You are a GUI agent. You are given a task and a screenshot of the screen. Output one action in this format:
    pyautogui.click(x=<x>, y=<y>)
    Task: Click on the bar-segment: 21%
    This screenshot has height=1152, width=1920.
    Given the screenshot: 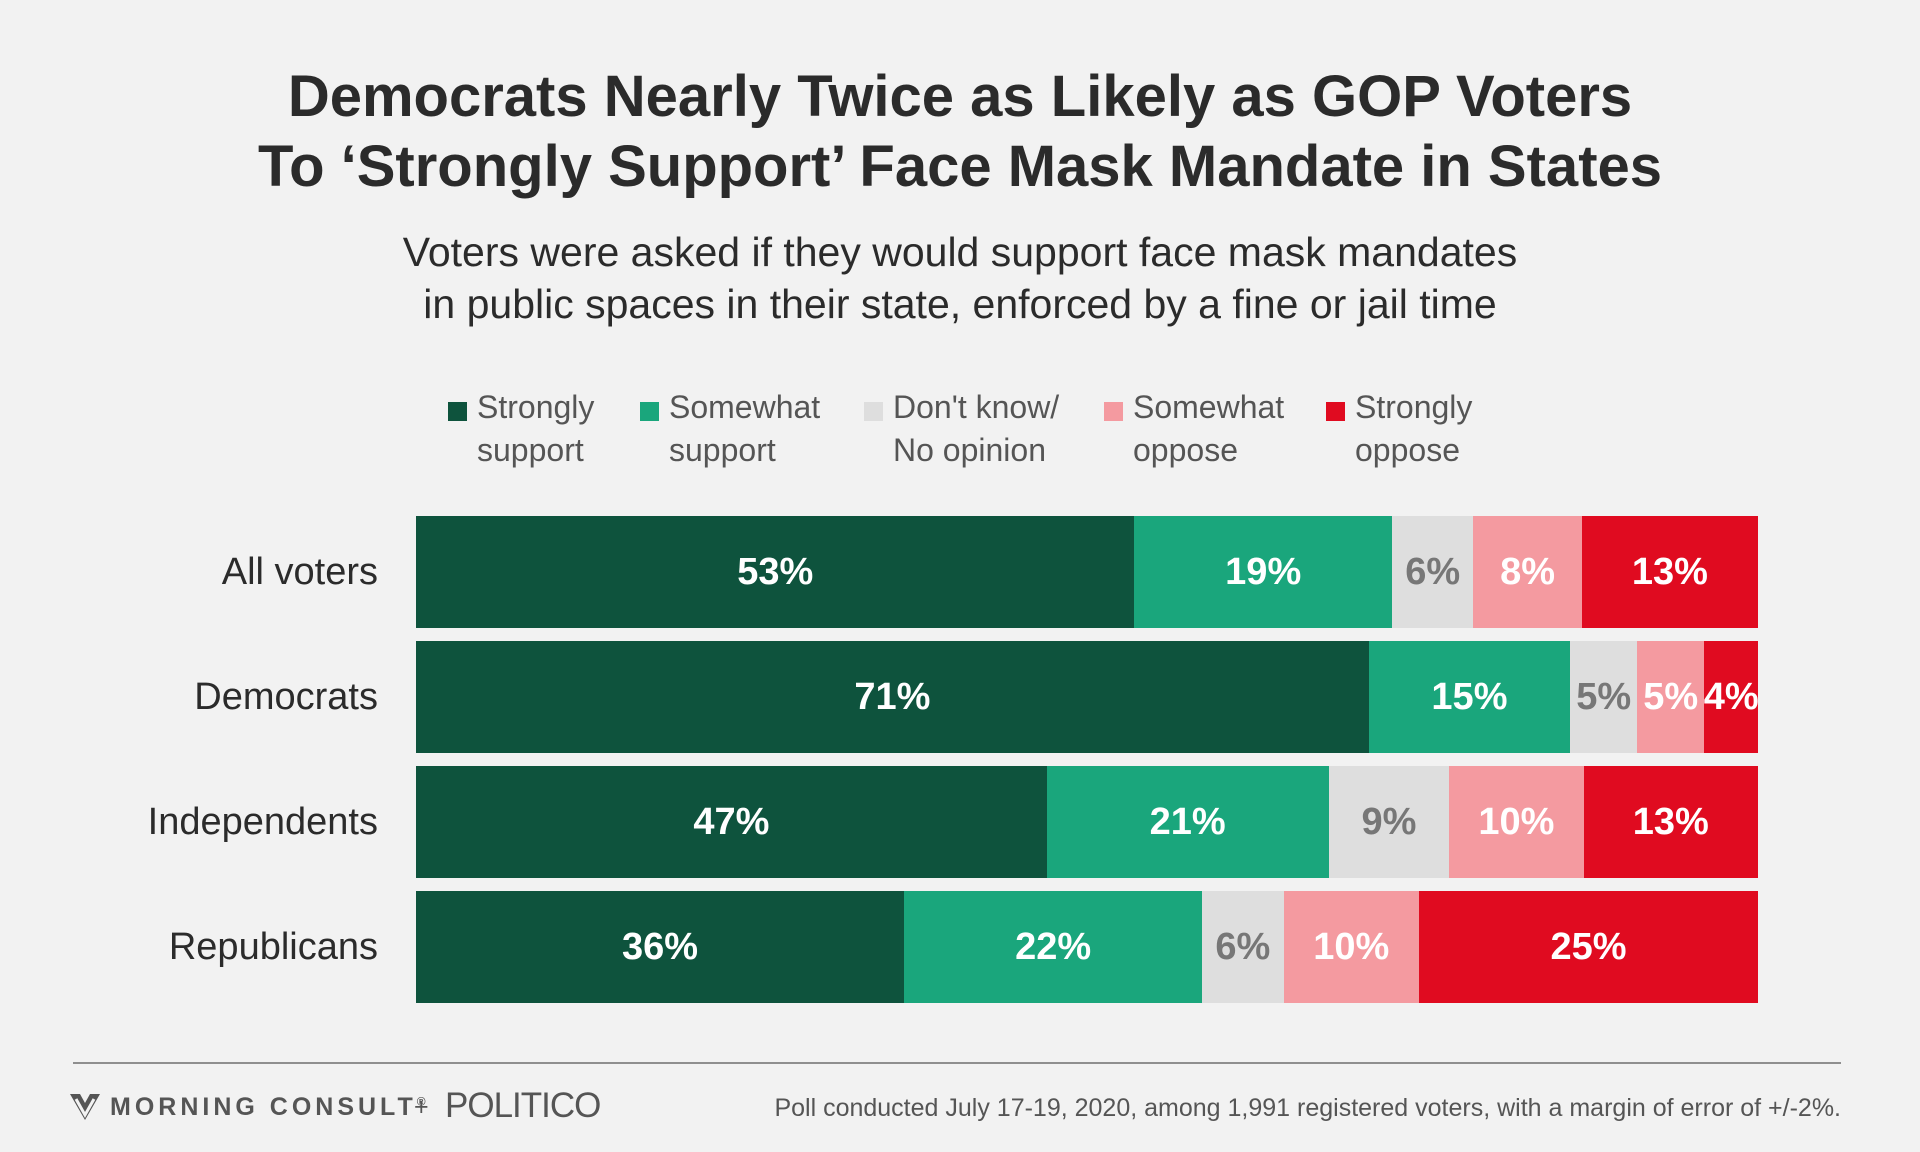 What is the action you would take?
    pyautogui.click(x=1187, y=822)
    